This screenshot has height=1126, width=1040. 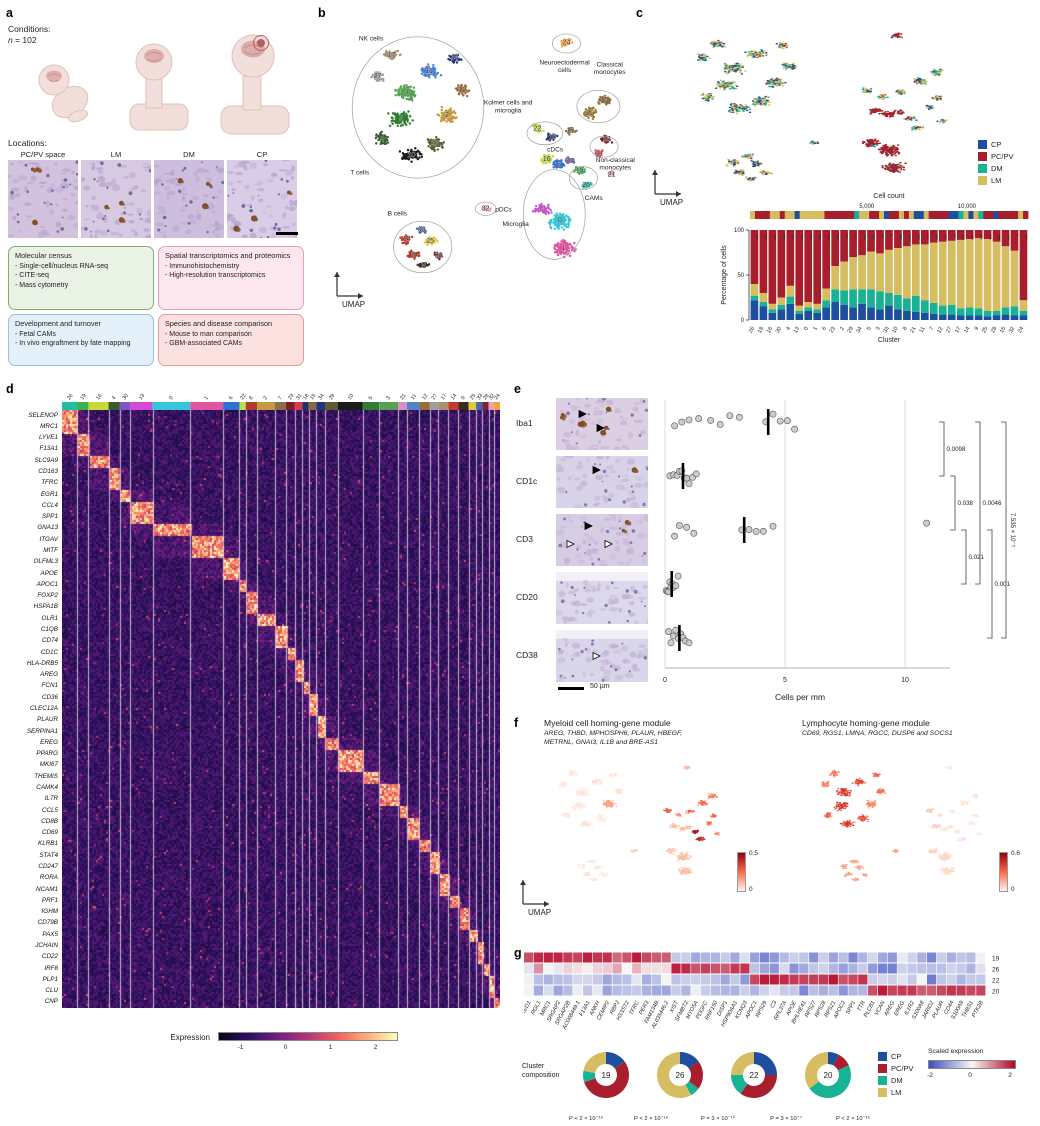 What do you see at coordinates (586, 1118) in the screenshot?
I see `donut-pvalue: P < 2 × 10⁻¹⁶` at bounding box center [586, 1118].